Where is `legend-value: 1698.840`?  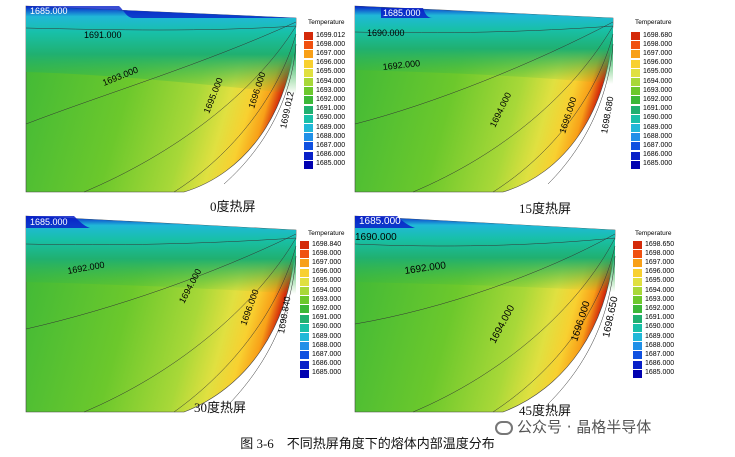 legend-value: 1698.840 is located at coordinates (327, 244).